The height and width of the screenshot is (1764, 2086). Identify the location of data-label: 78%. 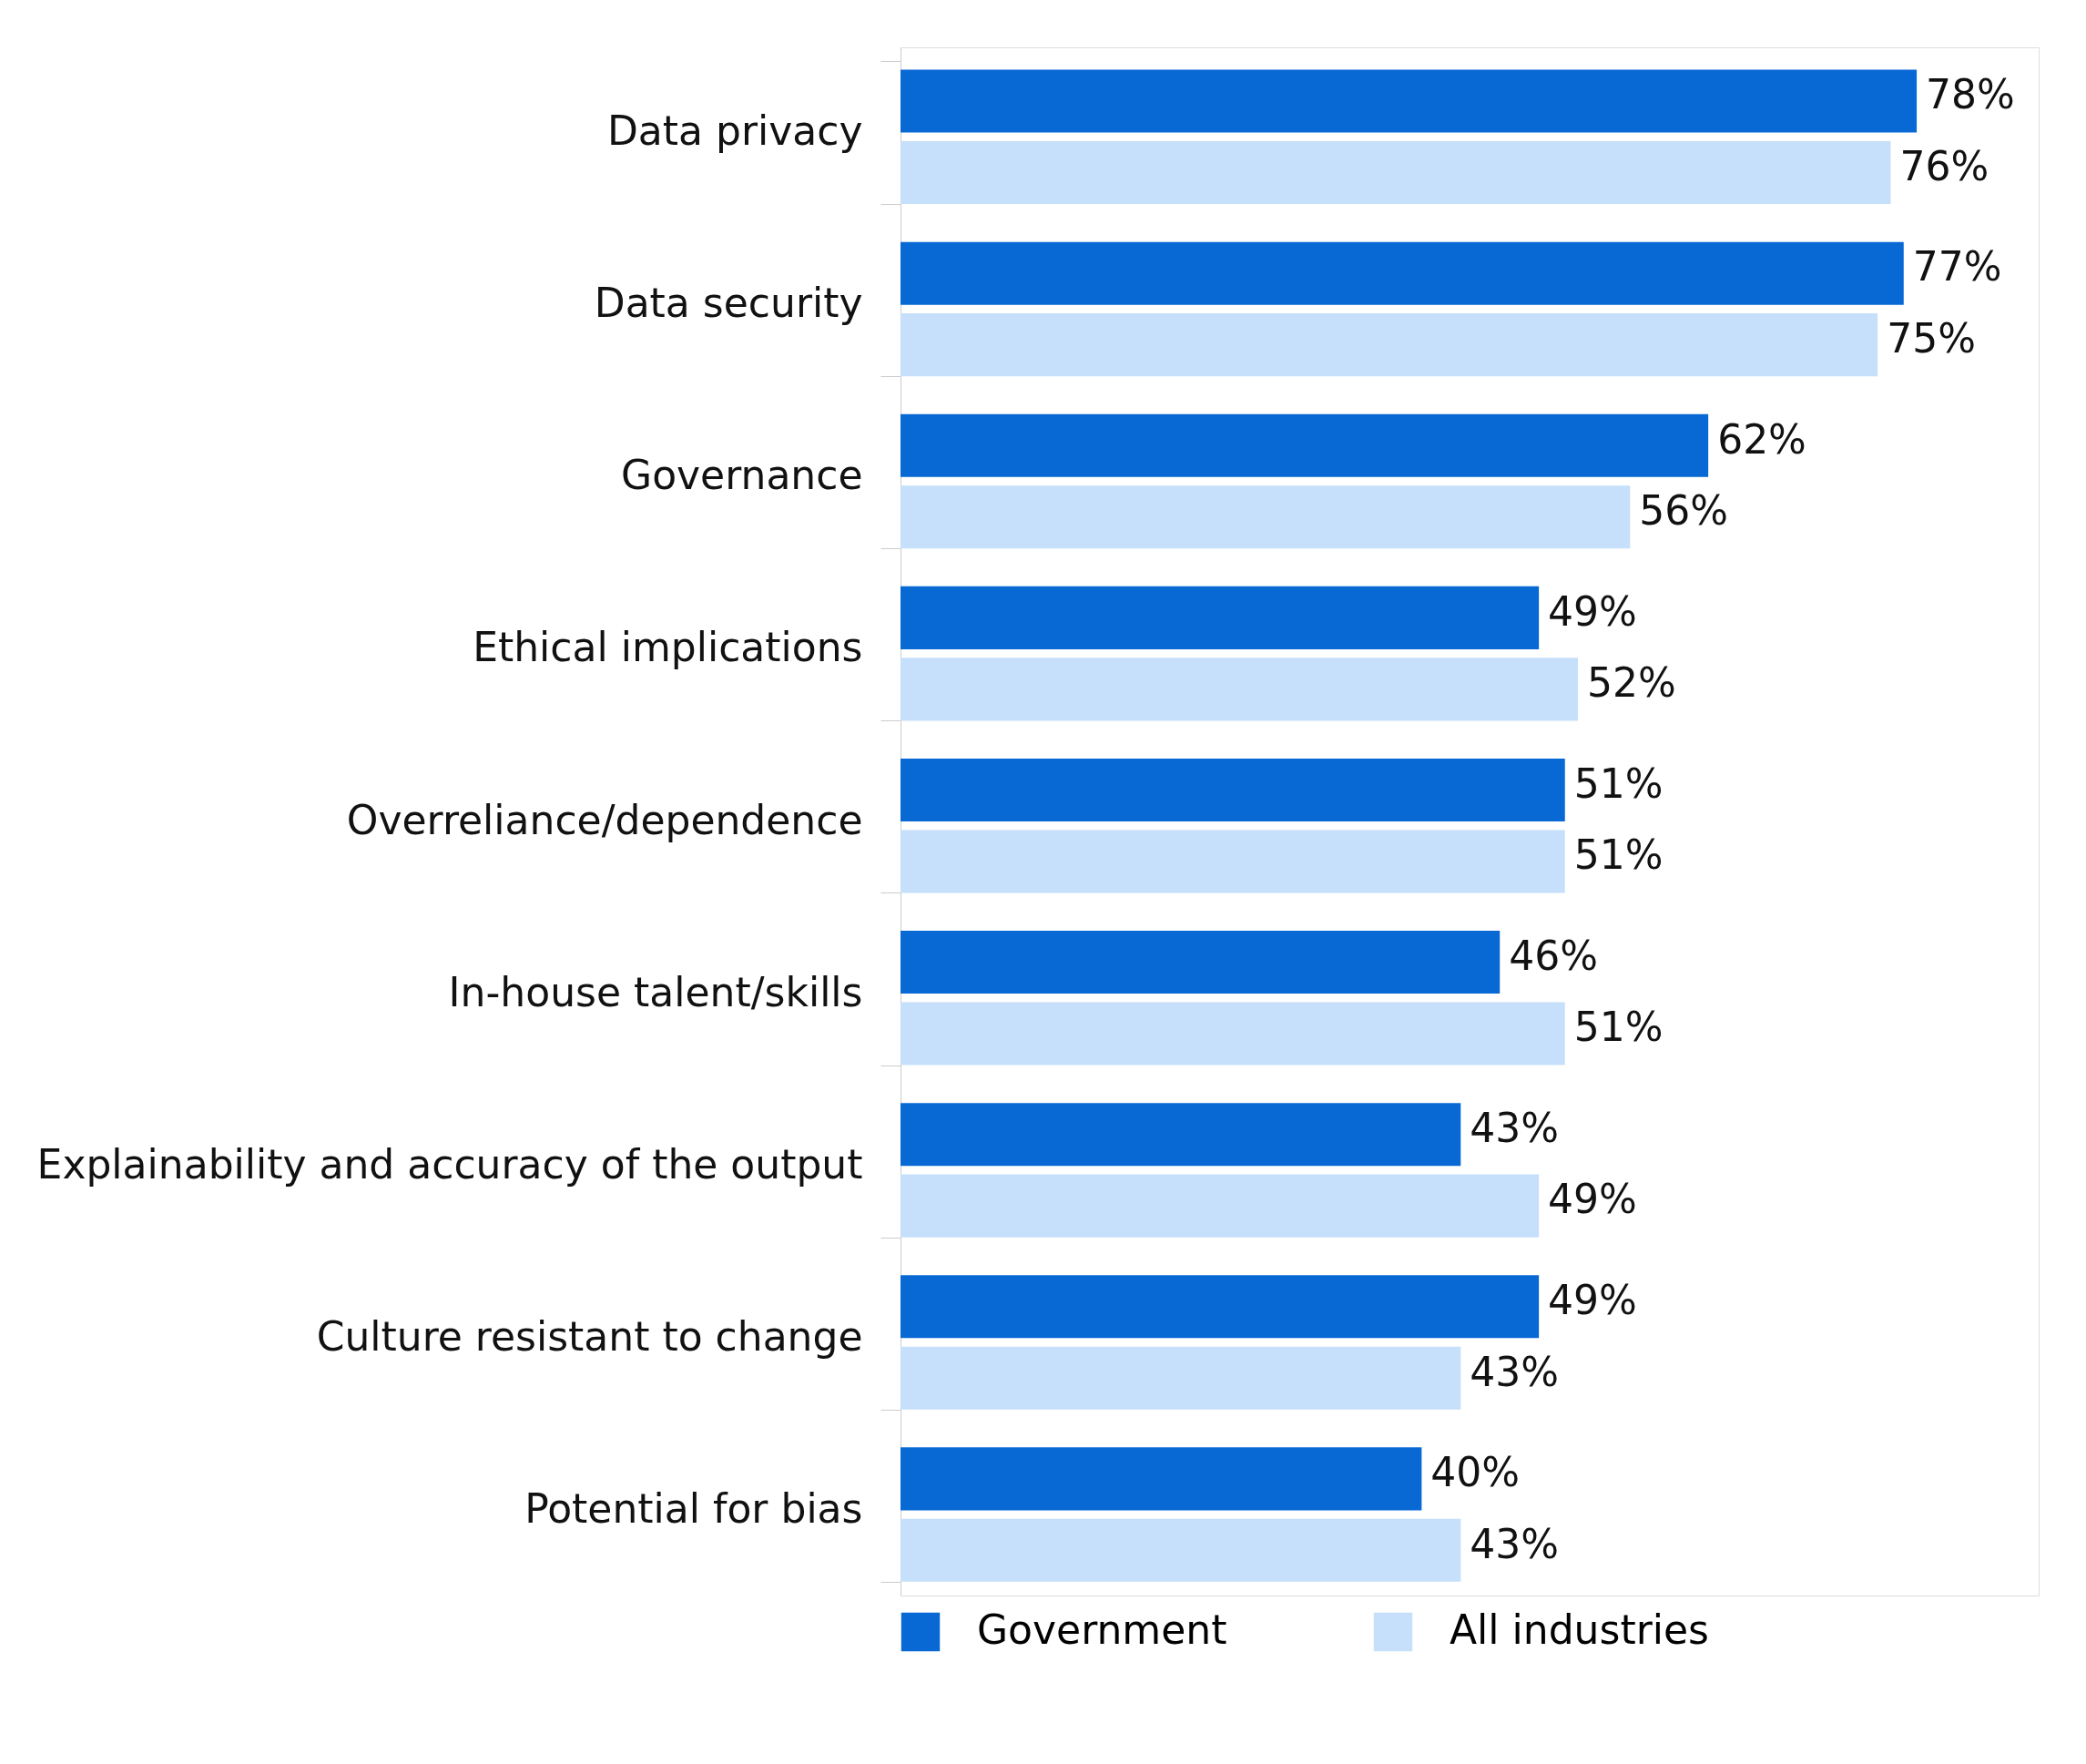
(1970, 94).